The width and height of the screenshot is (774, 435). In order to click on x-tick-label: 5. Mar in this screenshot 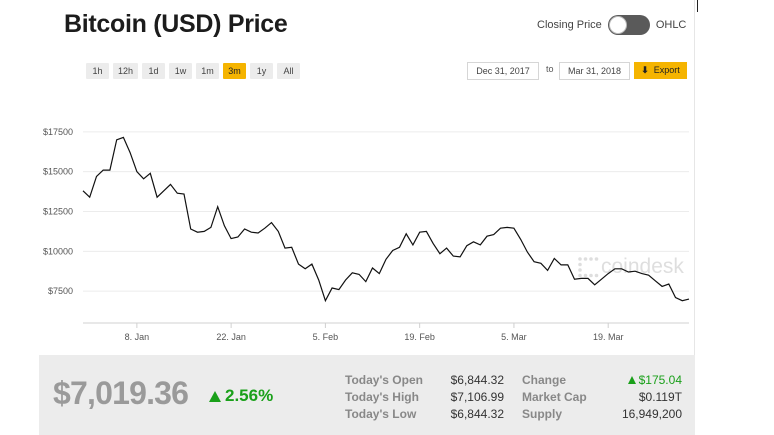, I will do `click(514, 337)`.